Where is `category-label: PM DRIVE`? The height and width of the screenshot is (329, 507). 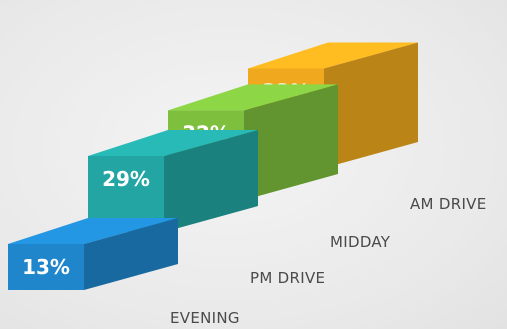 category-label: PM DRIVE is located at coordinates (287, 278).